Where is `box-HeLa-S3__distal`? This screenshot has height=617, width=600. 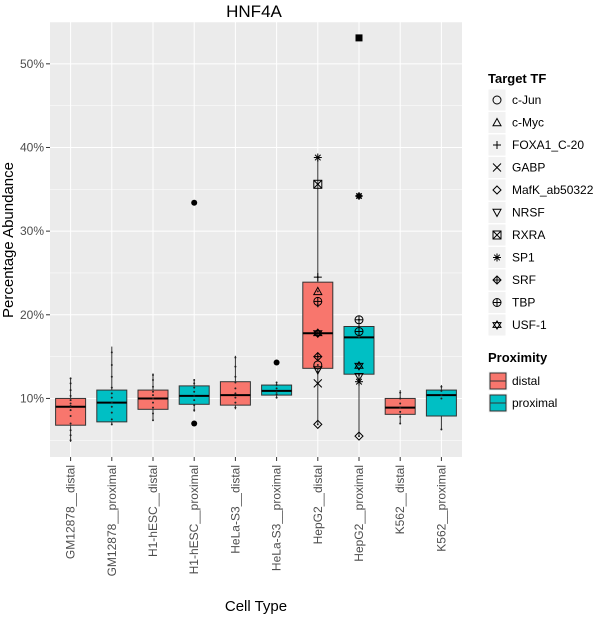 box-HeLa-S3__distal is located at coordinates (235, 382).